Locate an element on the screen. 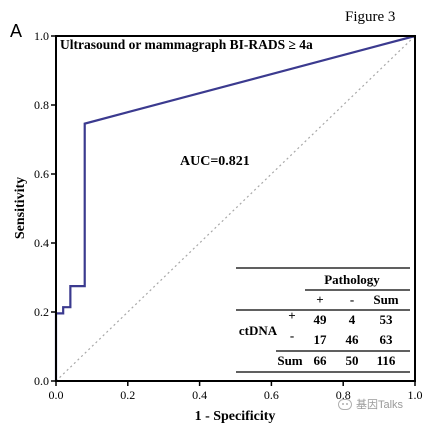 This screenshot has height=425, width=428. y-tick-label: 0.2 is located at coordinates (41, 312).